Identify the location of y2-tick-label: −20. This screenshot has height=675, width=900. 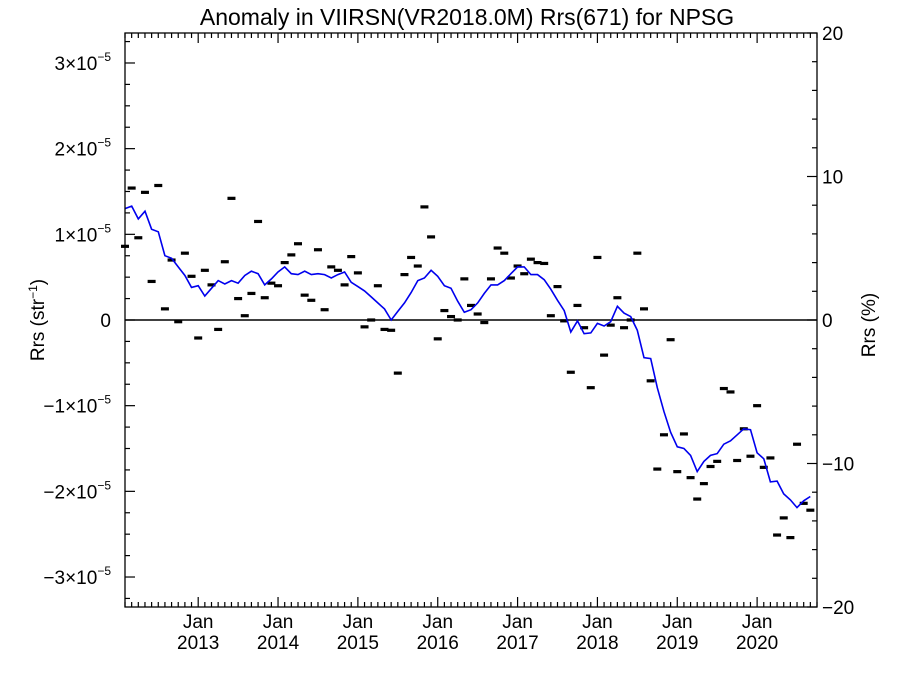
(838, 608).